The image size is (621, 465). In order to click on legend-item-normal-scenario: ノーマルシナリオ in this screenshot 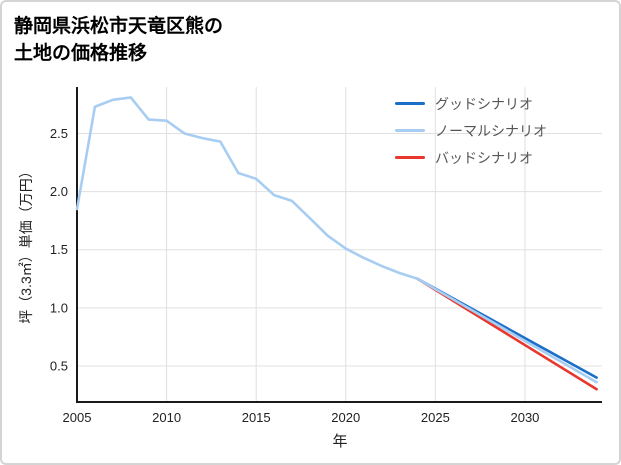, I will do `click(471, 130)`.